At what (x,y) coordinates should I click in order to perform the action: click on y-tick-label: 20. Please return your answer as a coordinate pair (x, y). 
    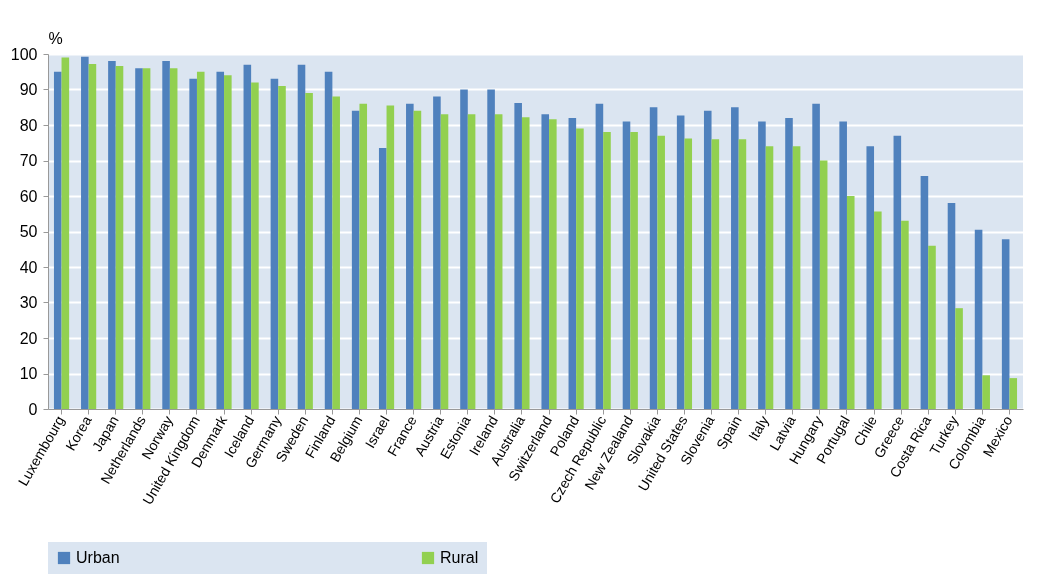
    Looking at the image, I should click on (28, 338).